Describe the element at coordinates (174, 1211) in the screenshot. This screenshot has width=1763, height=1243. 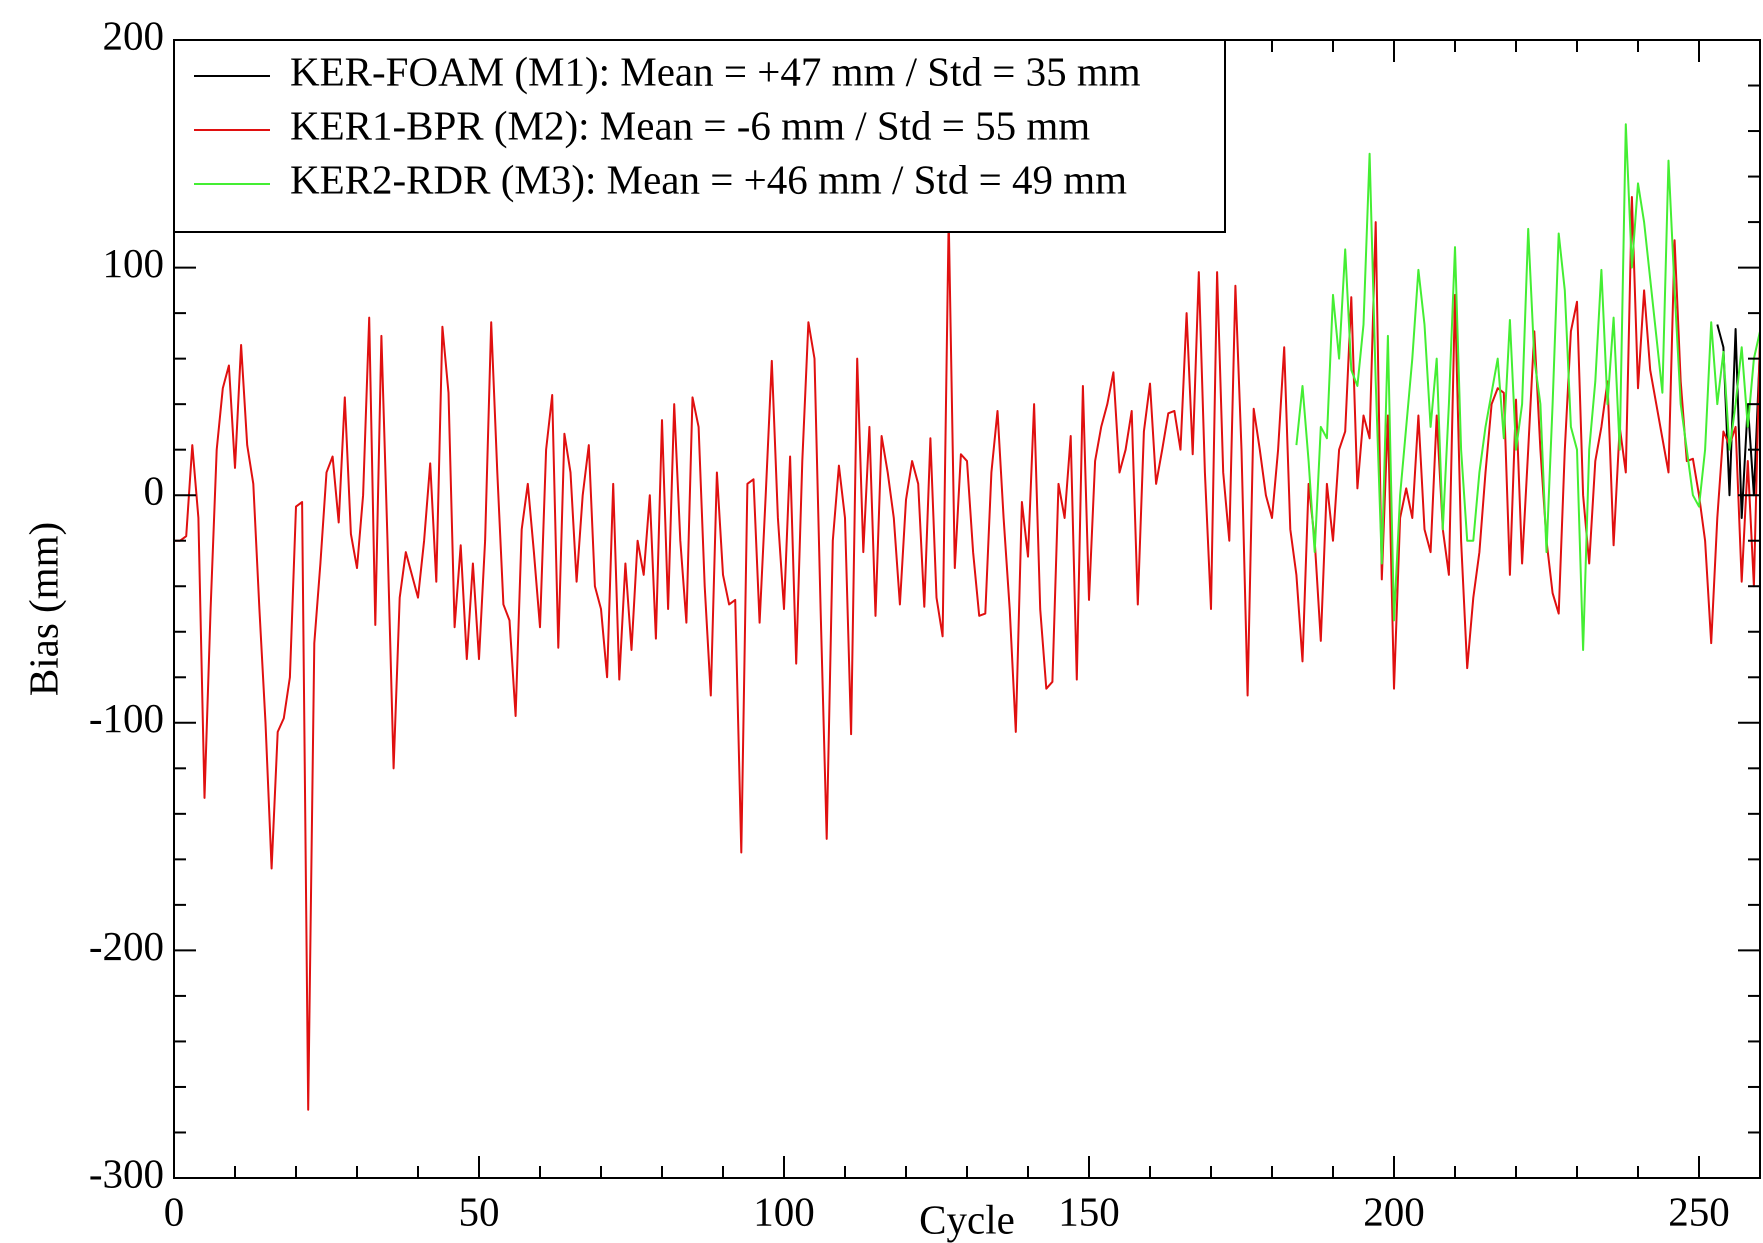
I see `x-tick-label: 0` at that location.